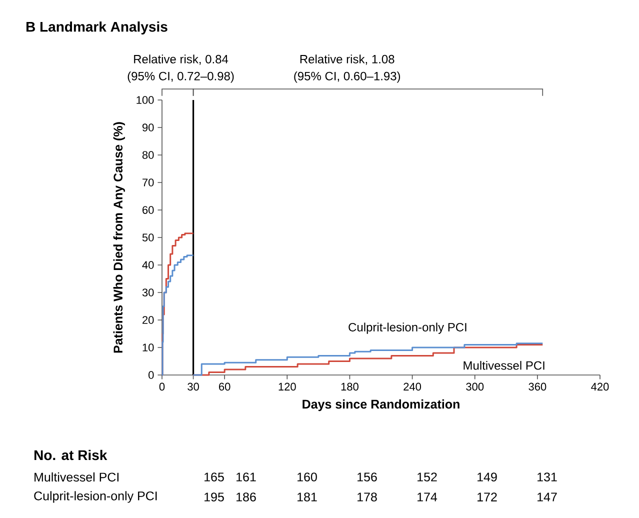 Image resolution: width=639 pixels, height=518 pixels. Describe the element at coordinates (600, 386) in the screenshot. I see `x-tick-label: 420` at that location.